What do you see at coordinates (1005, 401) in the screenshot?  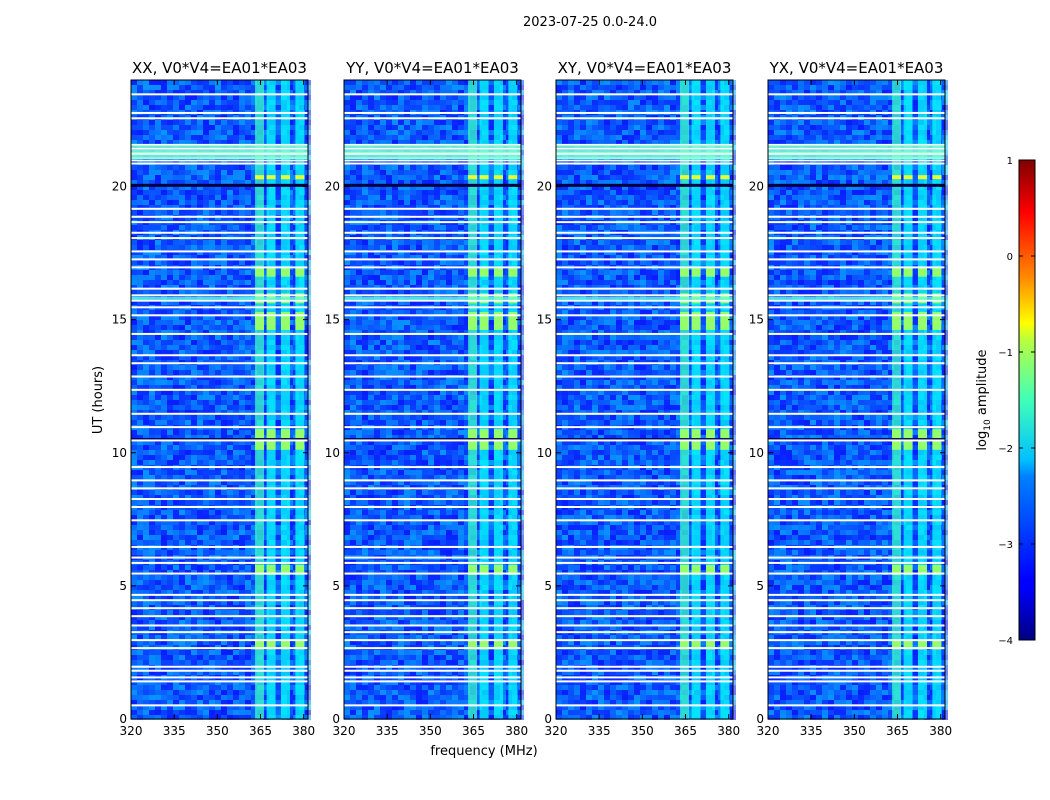 I see `colorbar: 1 0 −1 −2 −3 −4 log10 amplitude` at bounding box center [1005, 401].